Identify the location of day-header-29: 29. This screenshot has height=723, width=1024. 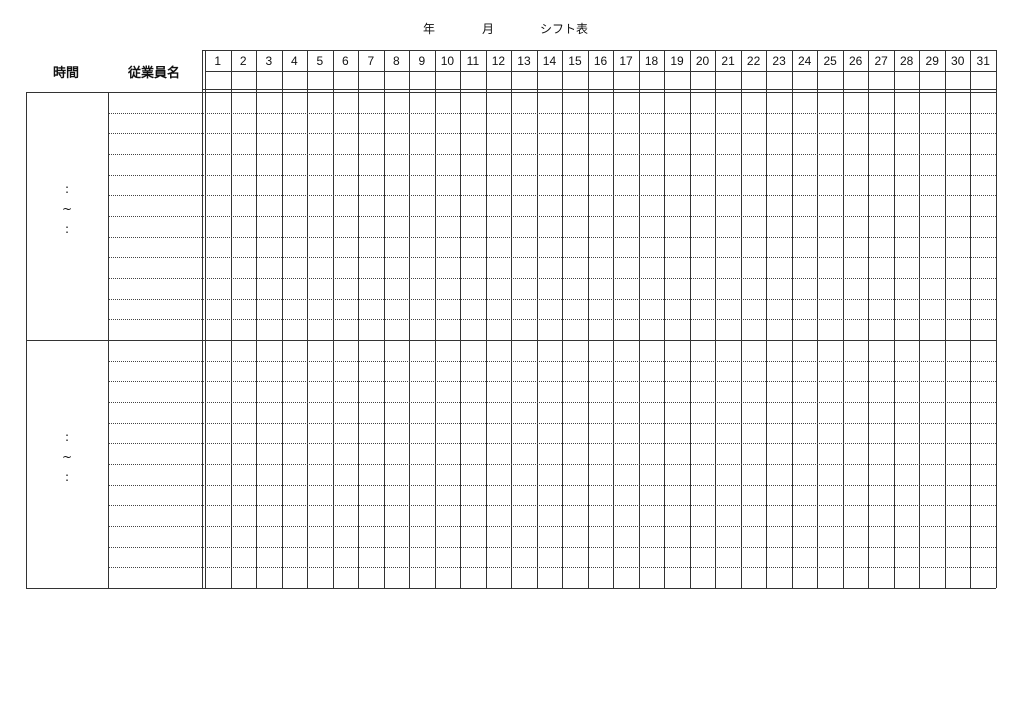
(932, 61).